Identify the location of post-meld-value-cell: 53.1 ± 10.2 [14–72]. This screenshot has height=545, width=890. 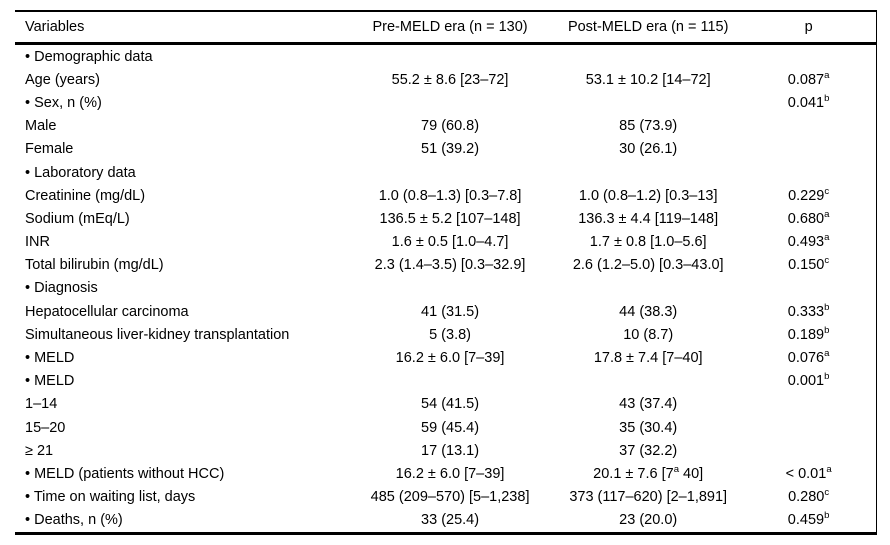
(648, 79).